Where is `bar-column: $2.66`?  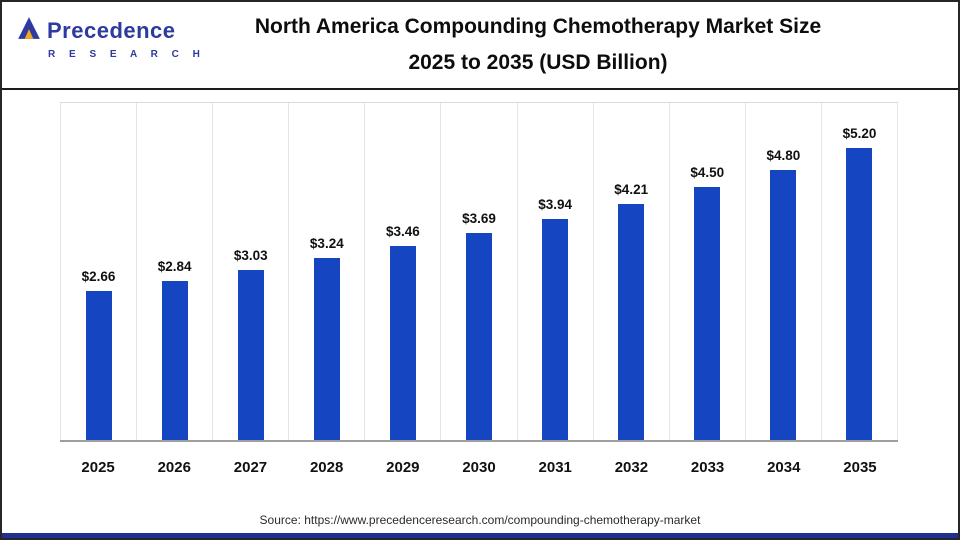
bar-column: $2.66 is located at coordinates (99, 271).